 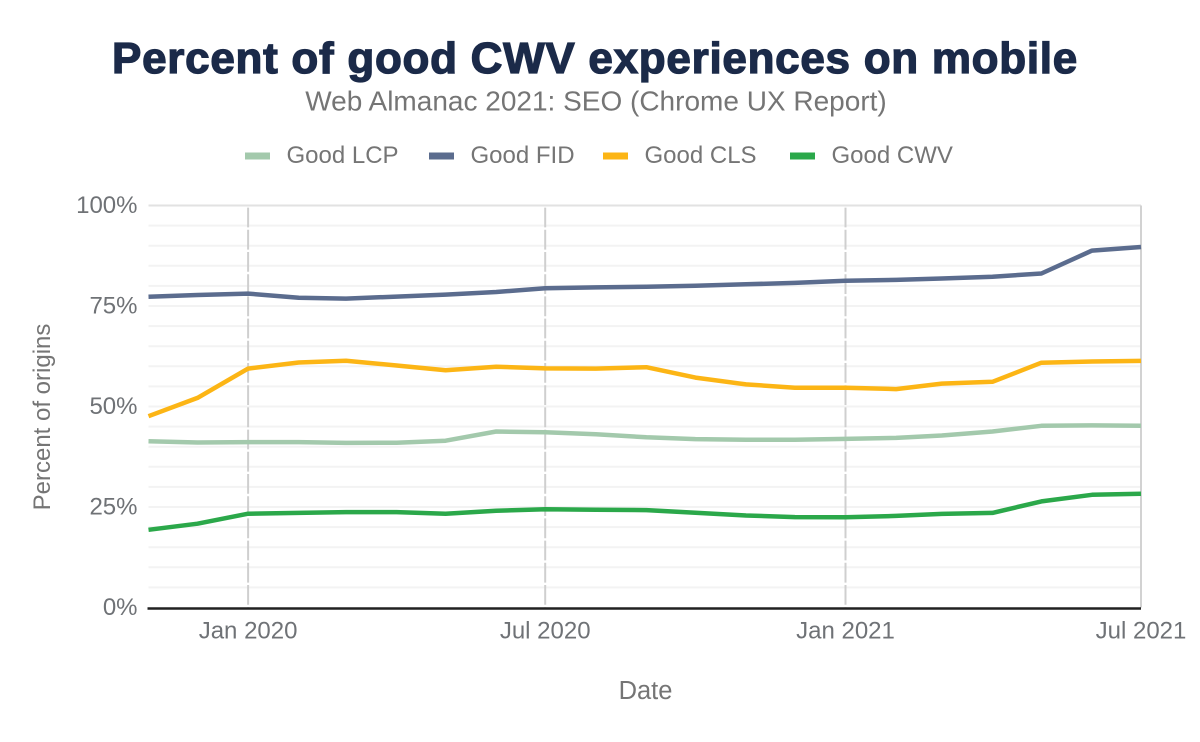 I want to click on svg-text: Jul 2020, so click(x=545, y=631).